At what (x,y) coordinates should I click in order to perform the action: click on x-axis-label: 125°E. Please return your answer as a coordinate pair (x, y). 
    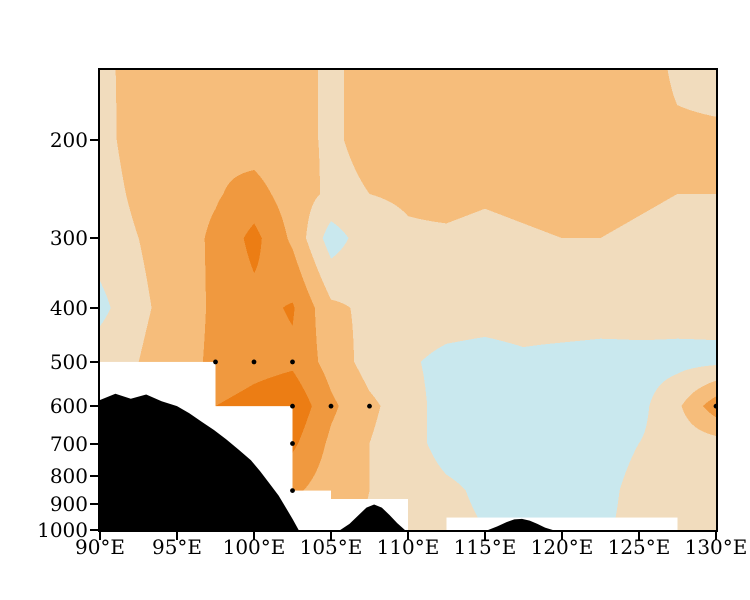
    Looking at the image, I should click on (639, 547).